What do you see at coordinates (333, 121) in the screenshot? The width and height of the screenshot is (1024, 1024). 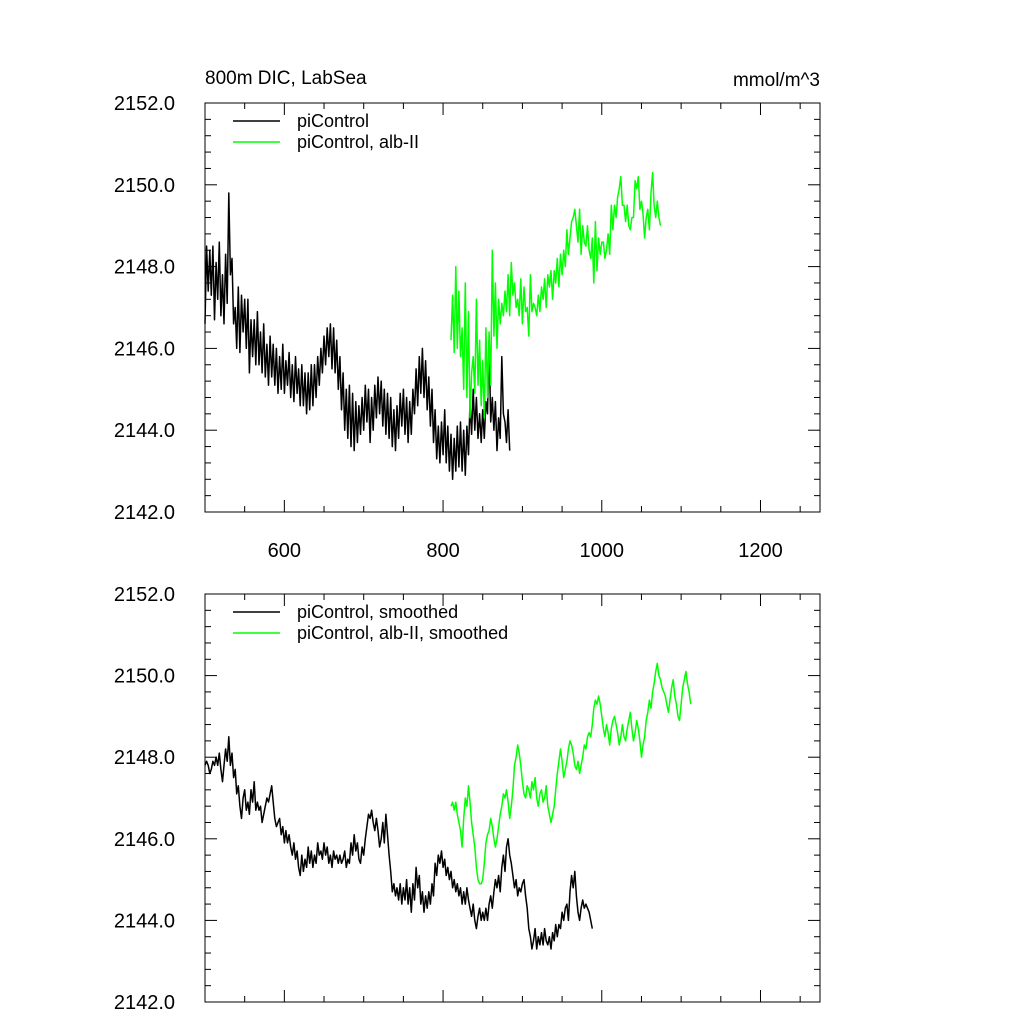 I see `legend-label: piControl` at bounding box center [333, 121].